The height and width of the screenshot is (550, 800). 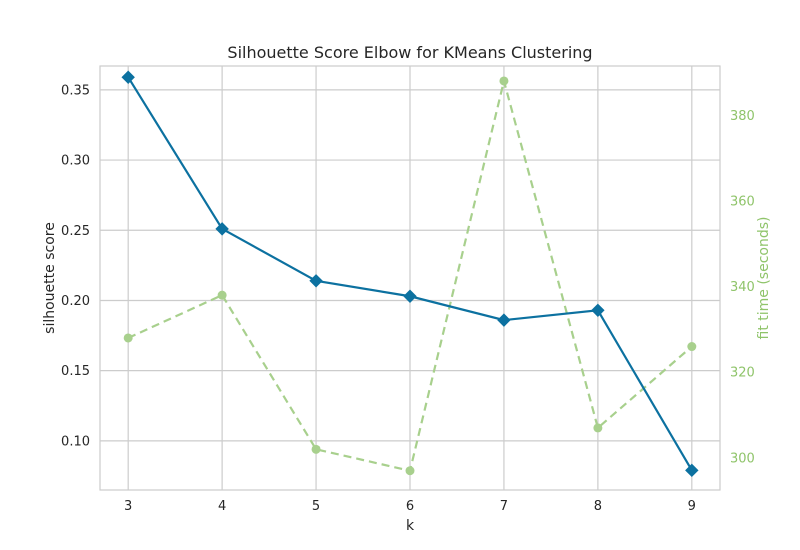 What do you see at coordinates (742, 287) in the screenshot?
I see `y2-tick-label: 340` at bounding box center [742, 287].